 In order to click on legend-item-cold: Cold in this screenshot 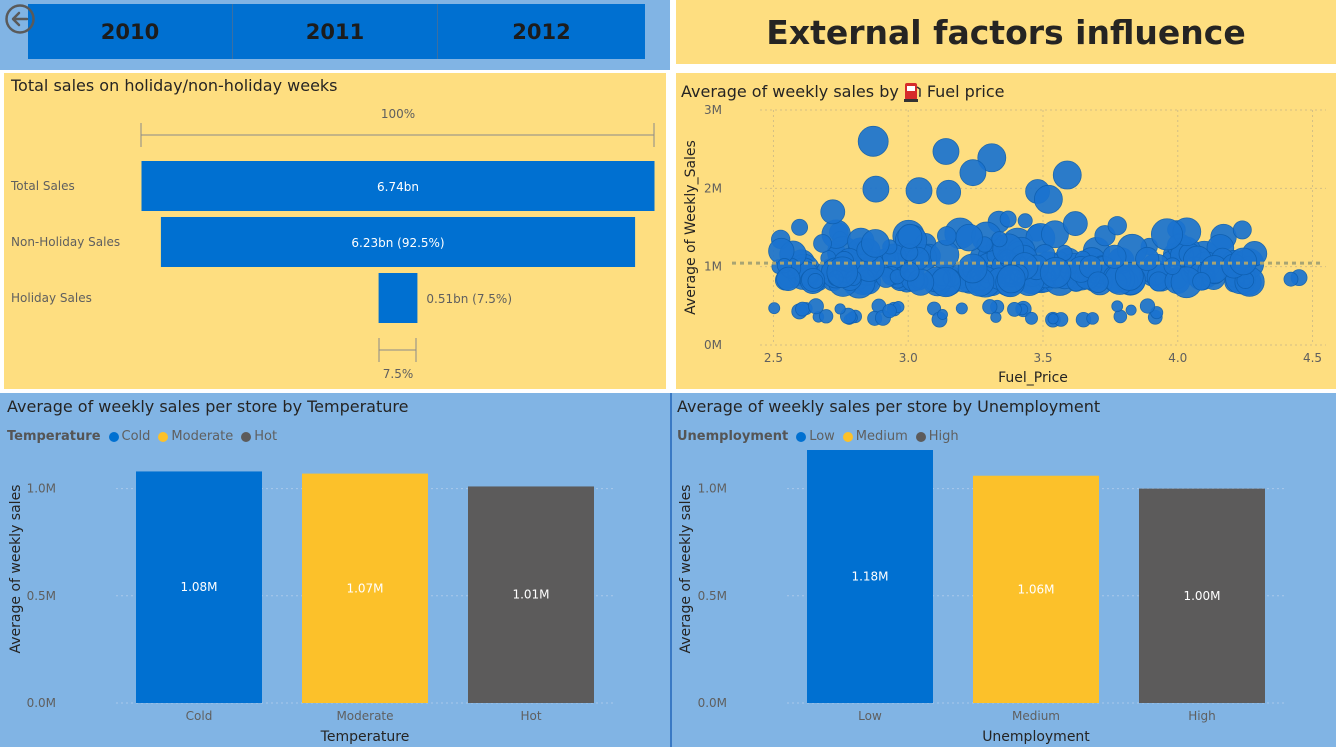, I will do `click(129, 436)`.